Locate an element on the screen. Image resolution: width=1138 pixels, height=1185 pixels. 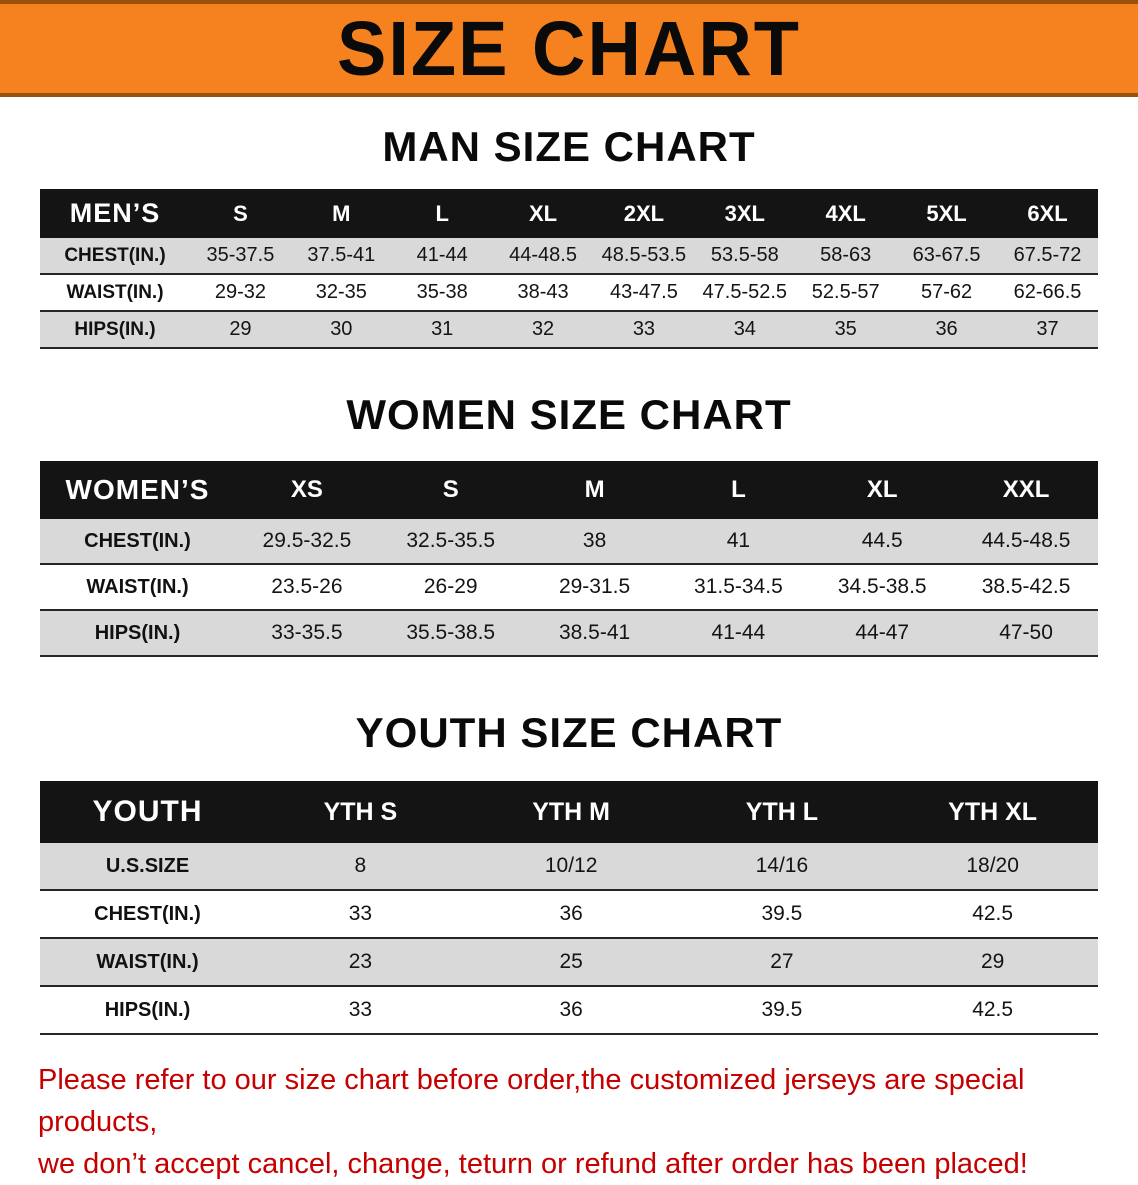
table-cell: 37 is located at coordinates (1047, 329).